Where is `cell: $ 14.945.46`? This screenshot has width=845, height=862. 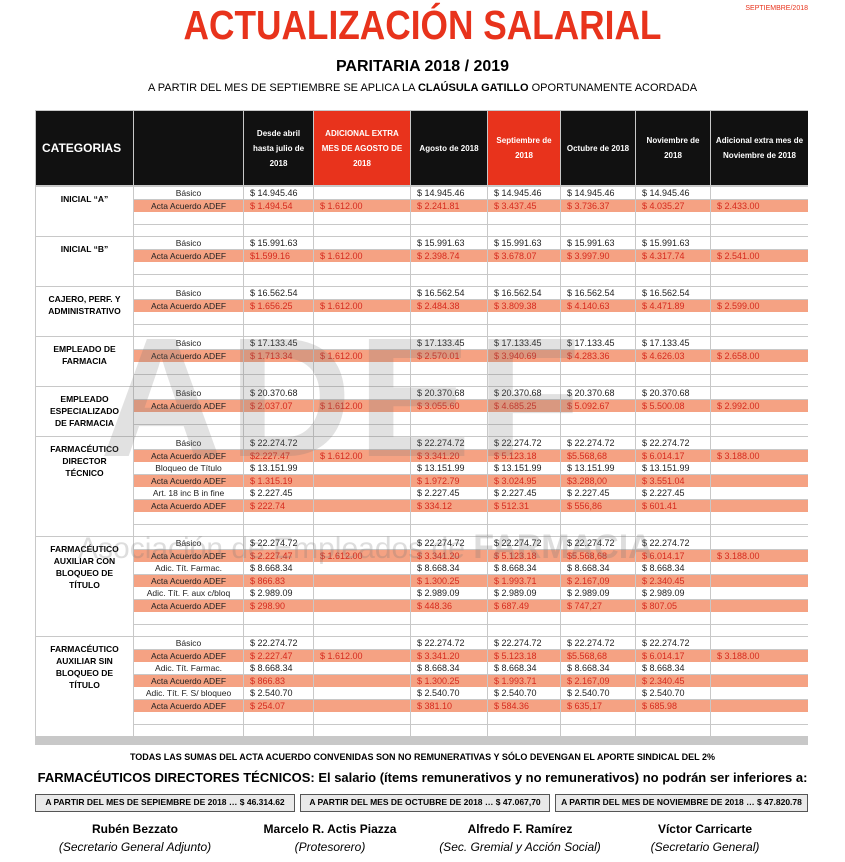 cell: $ 14.945.46 is located at coordinates (598, 193).